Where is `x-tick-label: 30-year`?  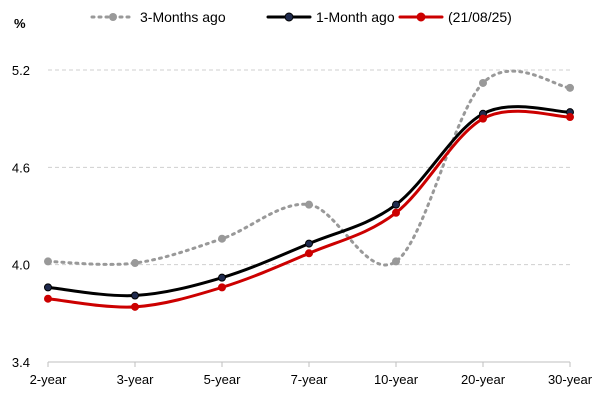
x-tick-label: 30-year is located at coordinates (570, 379).